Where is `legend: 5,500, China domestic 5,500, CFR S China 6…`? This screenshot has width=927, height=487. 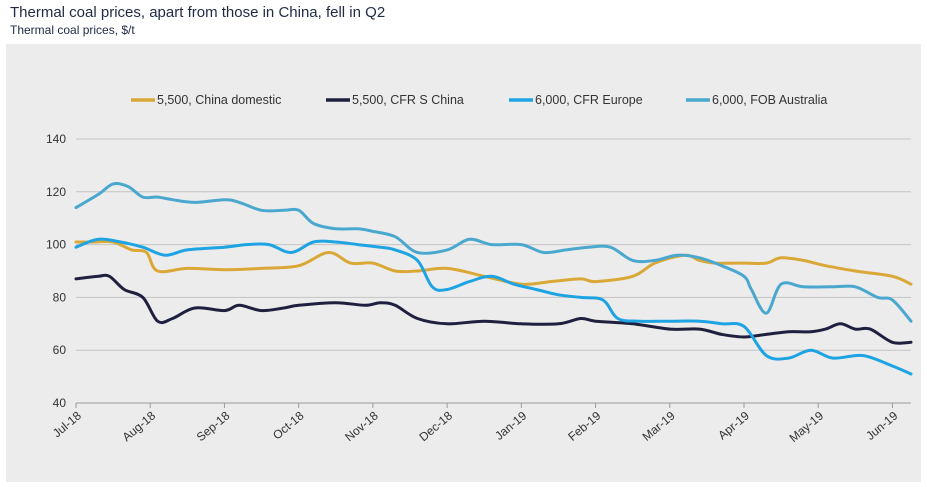
legend: 5,500, China domestic 5,500, CFR S China 6… is located at coordinates (479, 100).